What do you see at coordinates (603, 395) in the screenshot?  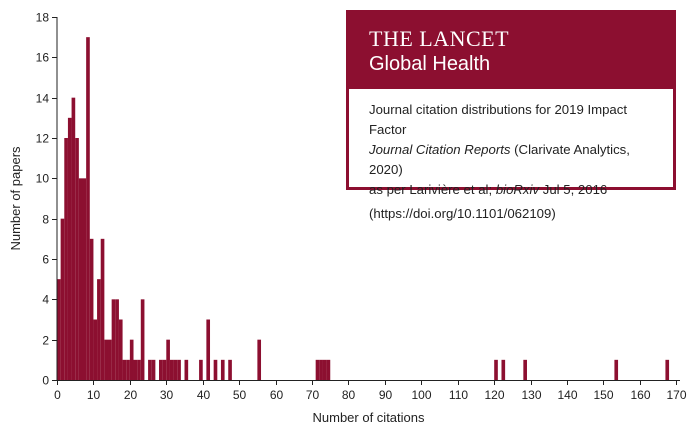 I see `x-tick-label: 150` at bounding box center [603, 395].